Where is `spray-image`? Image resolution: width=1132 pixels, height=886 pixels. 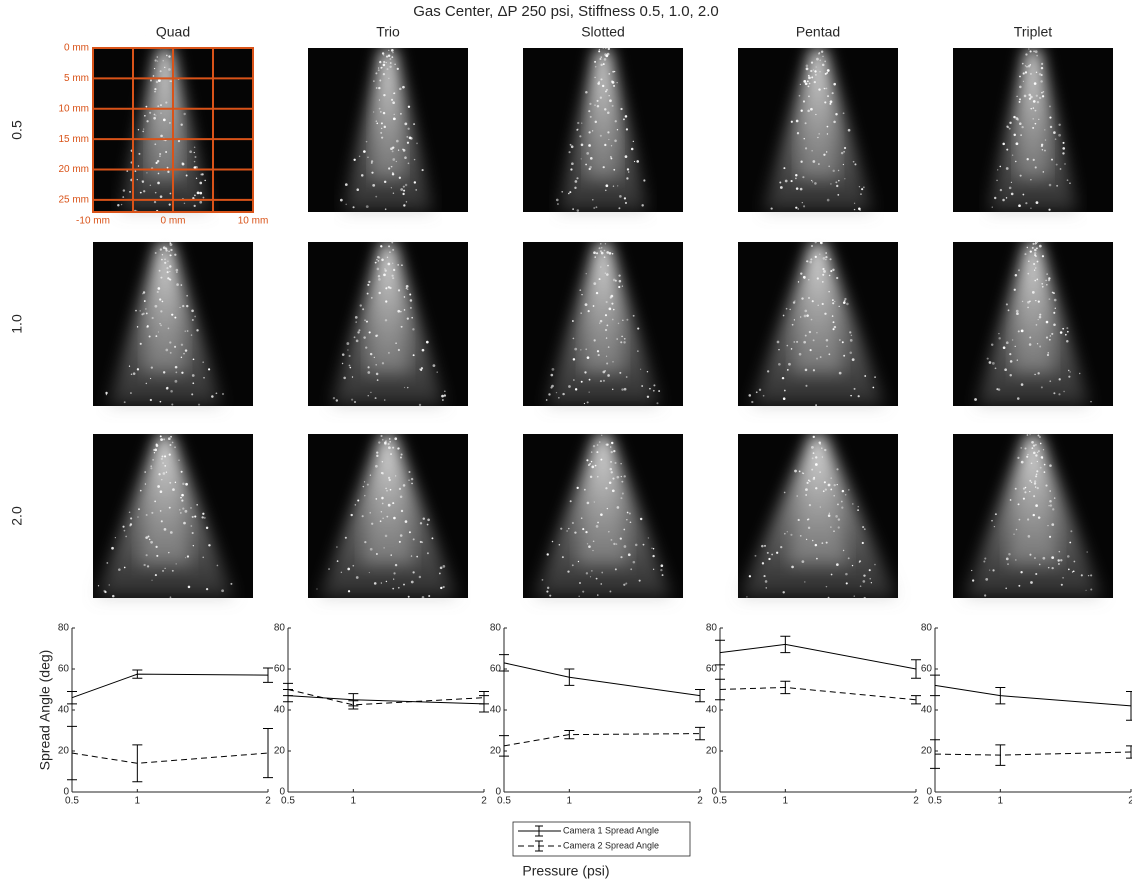 spray-image is located at coordinates (1033, 323).